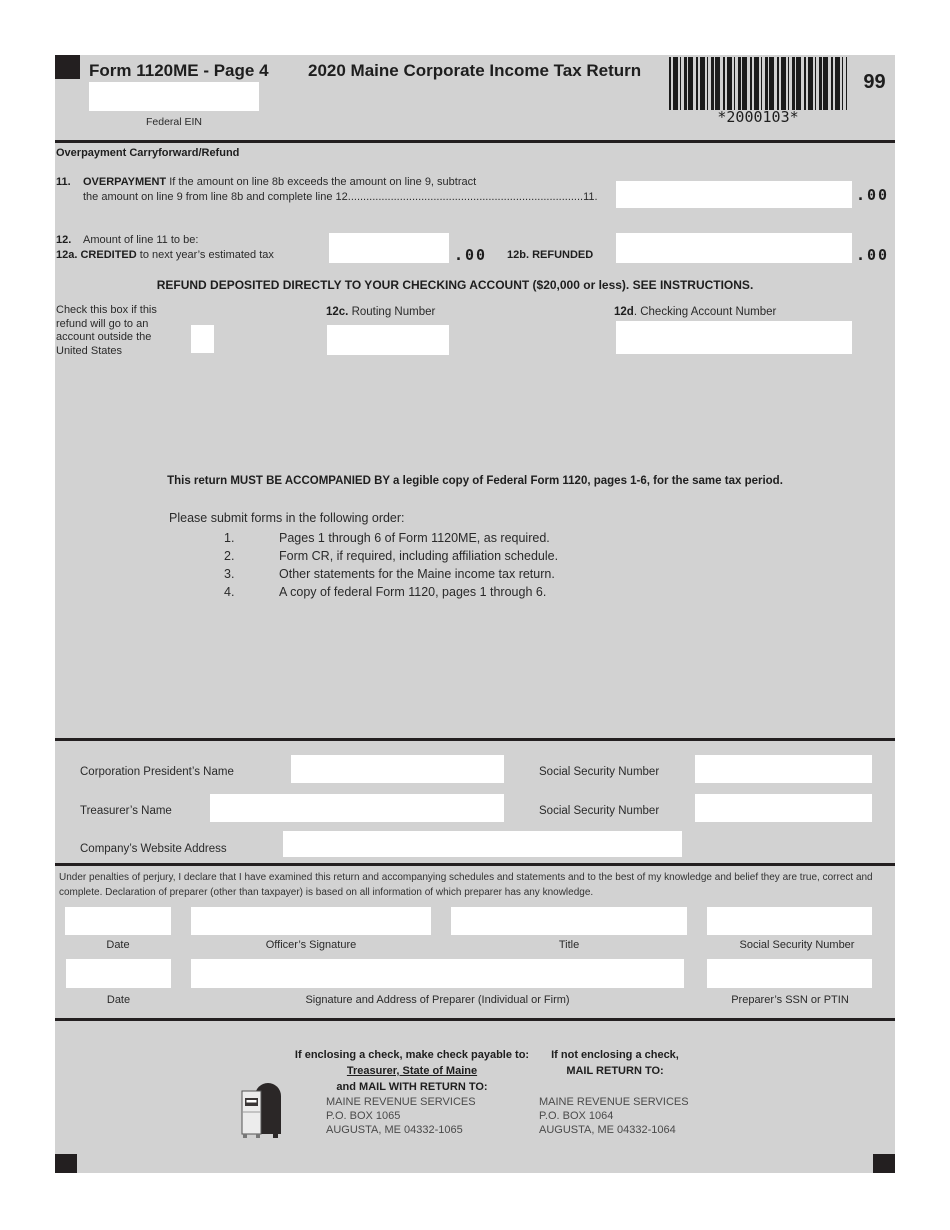 This screenshot has width=950, height=1230. Describe the element at coordinates (118, 921) in the screenshot. I see `officer-date-field` at that location.